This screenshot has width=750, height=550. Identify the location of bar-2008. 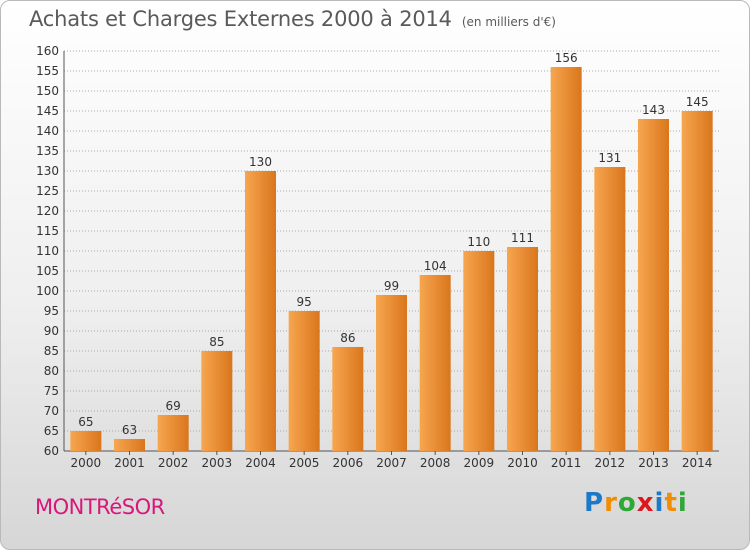
(435, 363).